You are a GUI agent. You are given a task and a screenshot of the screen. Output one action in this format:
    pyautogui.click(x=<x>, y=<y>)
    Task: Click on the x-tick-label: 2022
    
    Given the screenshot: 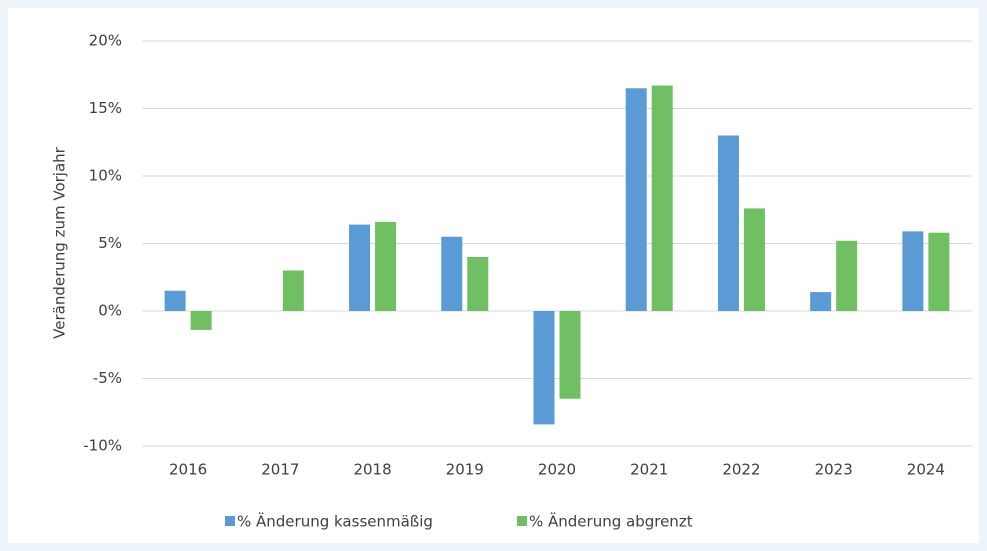 What is the action you would take?
    pyautogui.click(x=741, y=470)
    